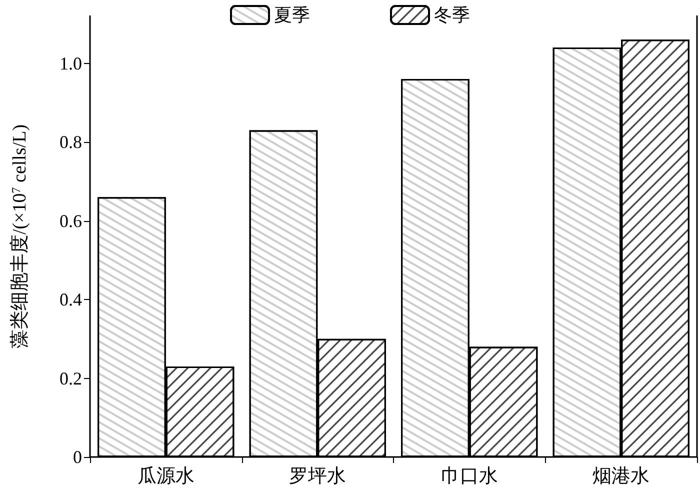  I want to click on x-tick-label: 瓜源水, so click(165, 476).